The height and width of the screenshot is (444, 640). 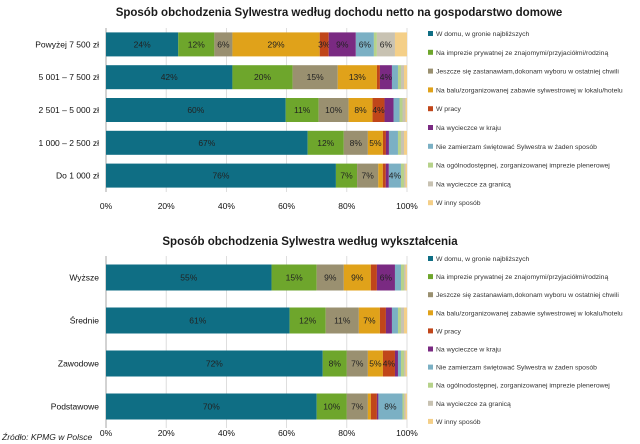 What do you see at coordinates (276, 44) in the screenshot?
I see `data-label: 29%` at bounding box center [276, 44].